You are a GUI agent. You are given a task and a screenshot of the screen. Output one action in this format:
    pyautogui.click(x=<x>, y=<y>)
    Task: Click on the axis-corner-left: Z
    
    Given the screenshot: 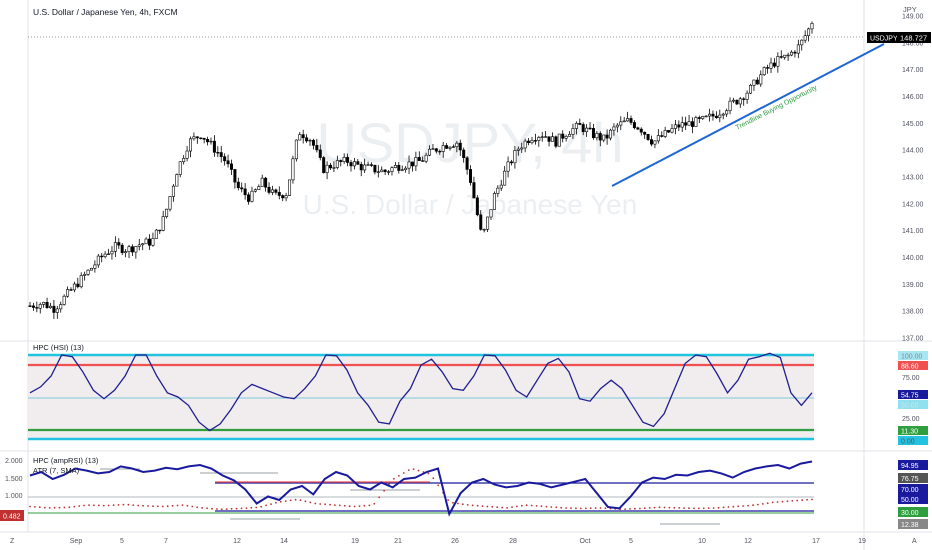 What is the action you would take?
    pyautogui.click(x=12, y=541)
    